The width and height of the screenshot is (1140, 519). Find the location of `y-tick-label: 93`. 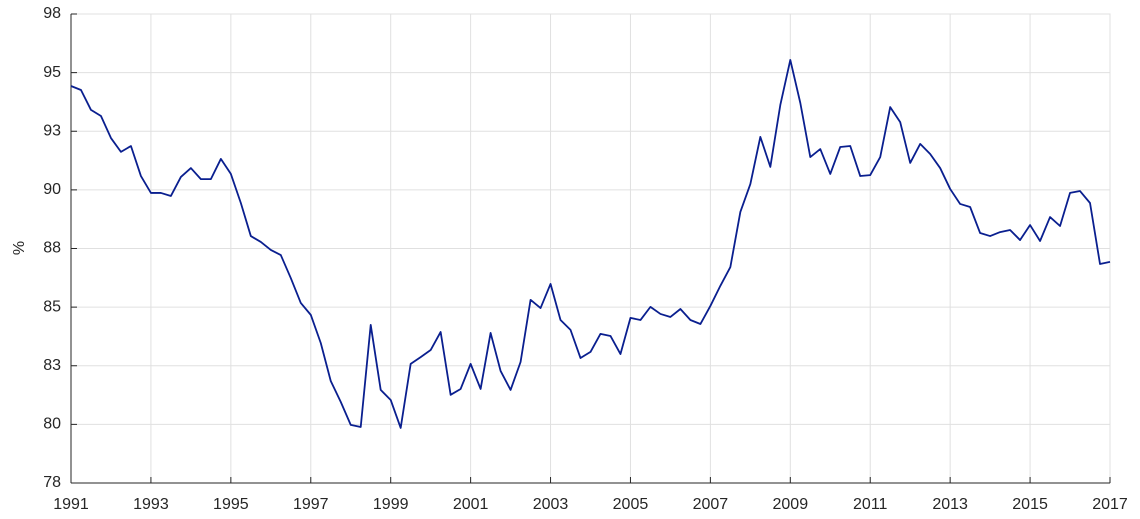

y-tick-label: 93 is located at coordinates (52, 130).